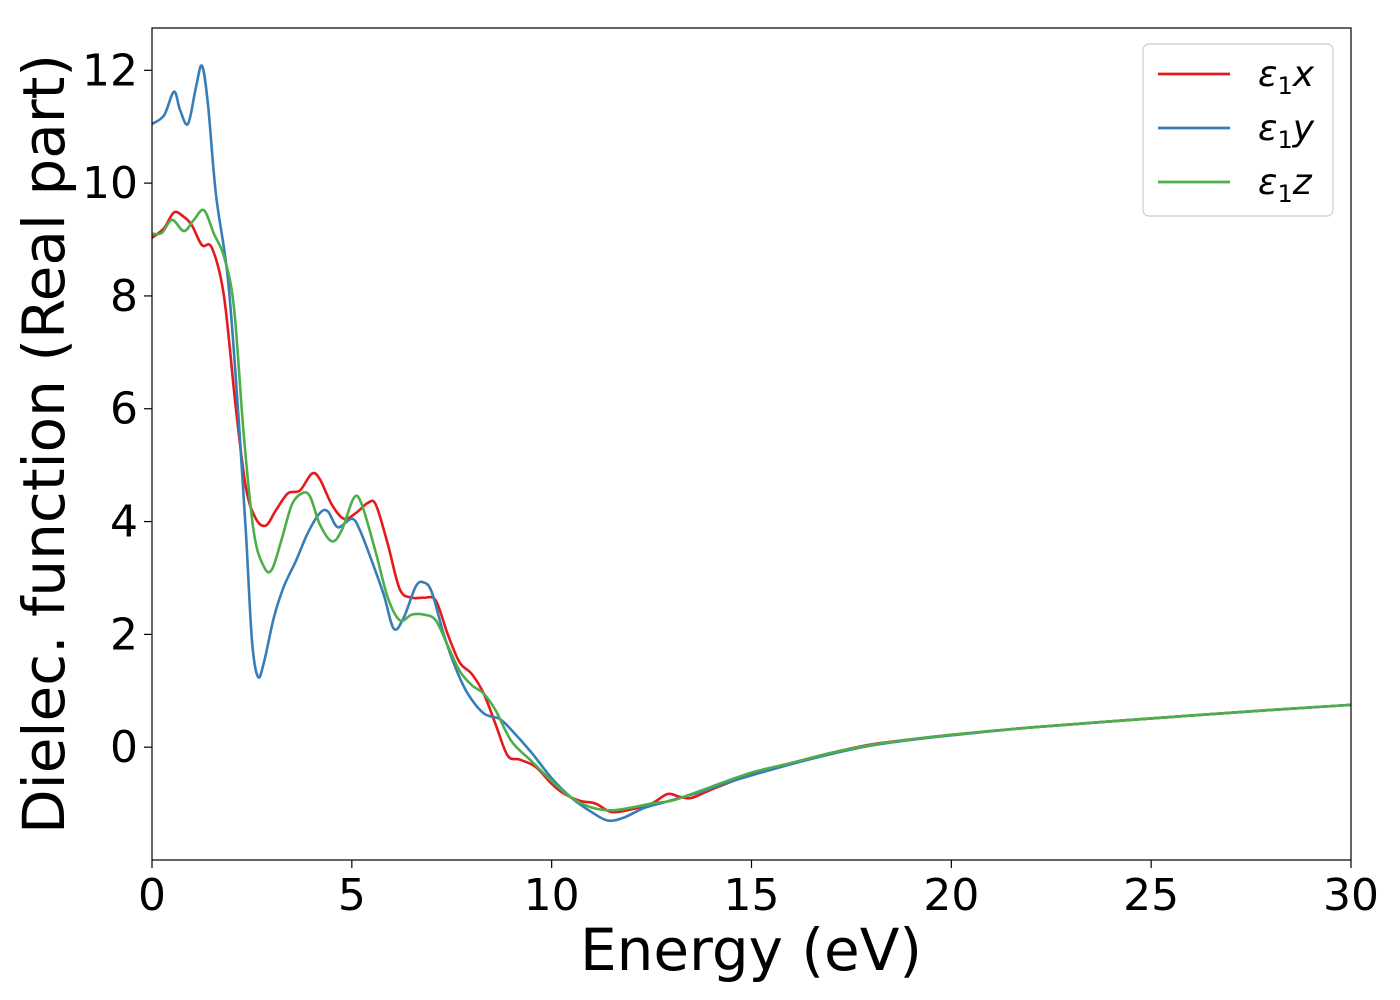 The image size is (1400, 1000). What do you see at coordinates (124, 747) in the screenshot?
I see `y-tick-label: 0` at bounding box center [124, 747].